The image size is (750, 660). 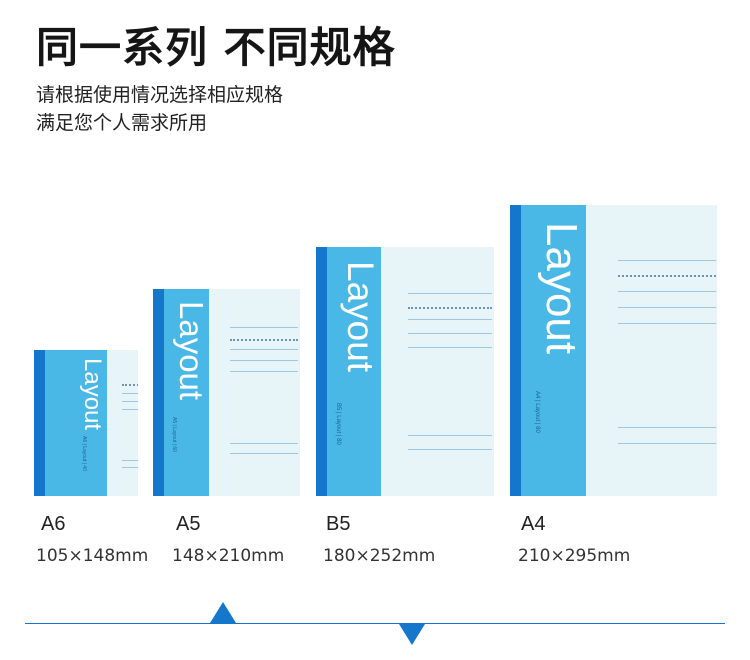 What do you see at coordinates (405, 371) in the screenshot?
I see `notebook-b5: Layout B5 | Layout | 80` at bounding box center [405, 371].